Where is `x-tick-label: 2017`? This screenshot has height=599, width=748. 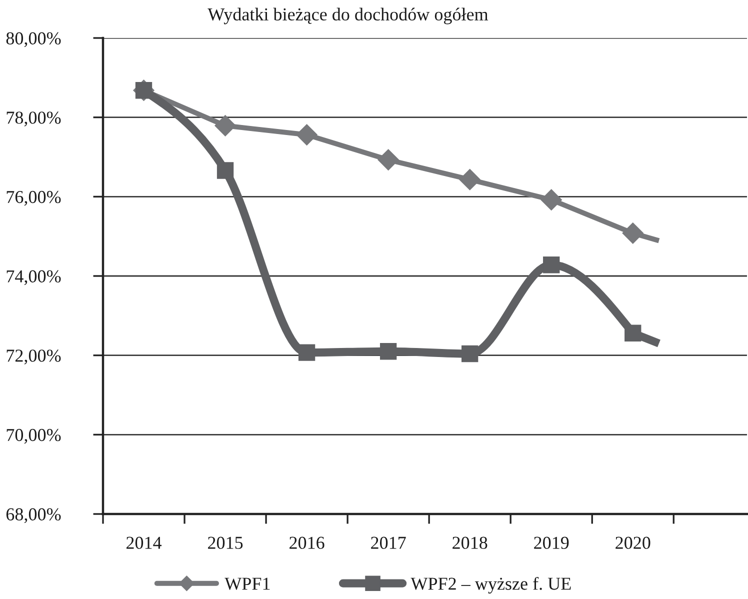 x-tick-label: 2017 is located at coordinates (388, 542).